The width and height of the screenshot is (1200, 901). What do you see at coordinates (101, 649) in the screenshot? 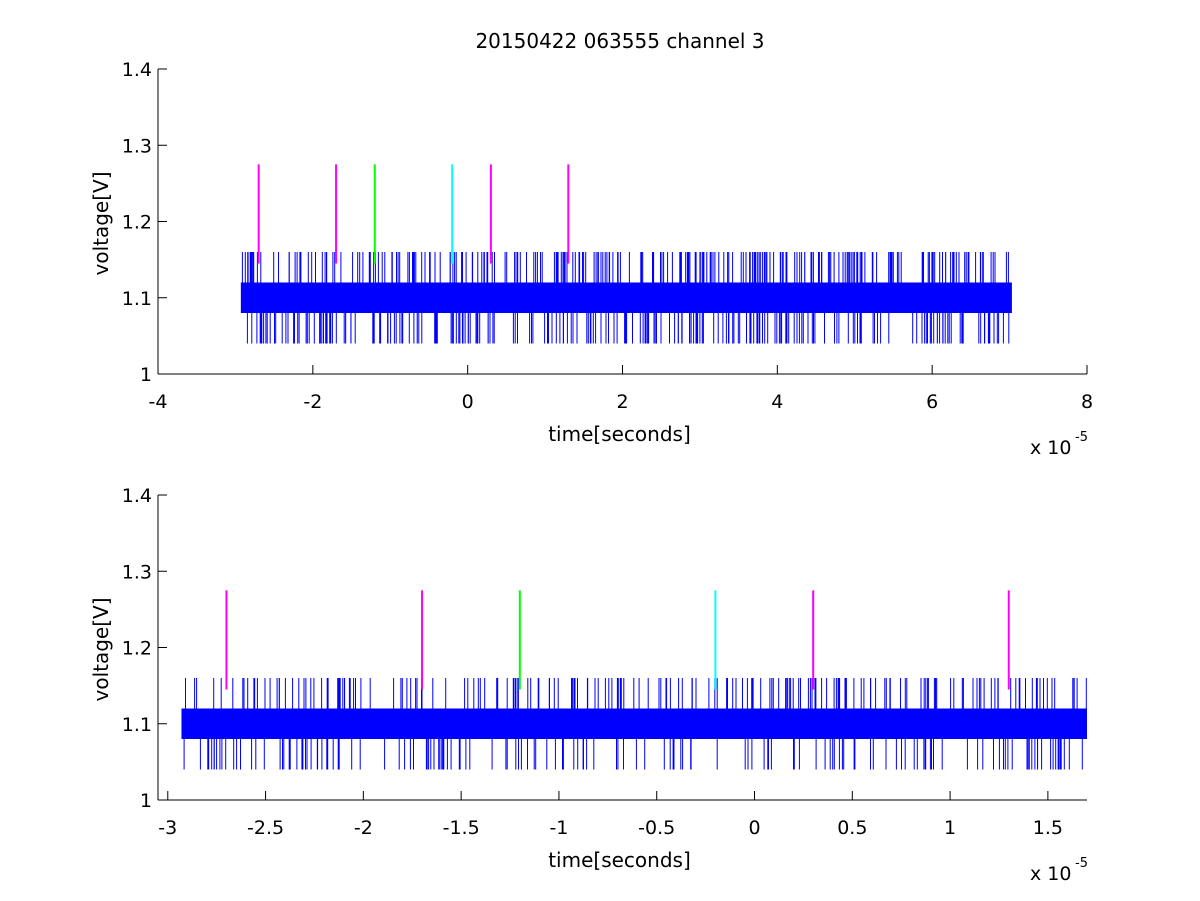
I see `bottom-y-axis-label: voltage[V]` at bounding box center [101, 649].